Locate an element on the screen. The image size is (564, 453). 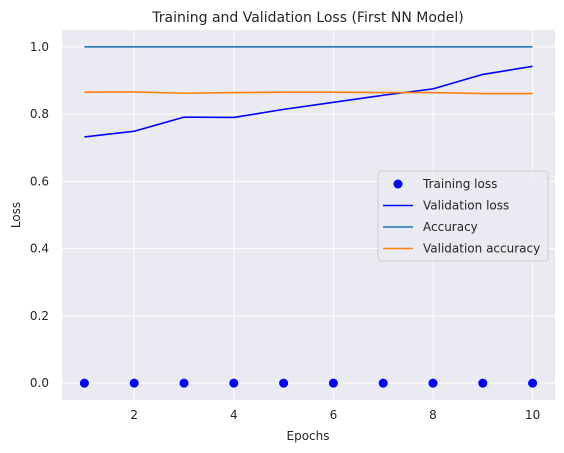
y-tick-label: 0.2 is located at coordinates (39, 316).